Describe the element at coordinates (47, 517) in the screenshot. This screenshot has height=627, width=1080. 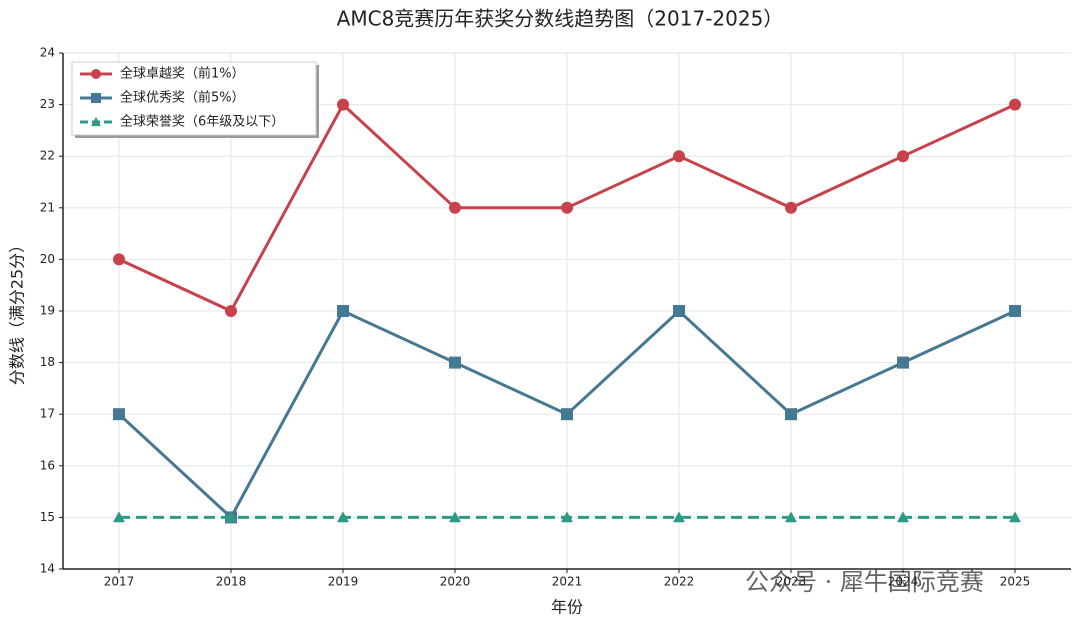
I see `y-tick-label: 15` at that location.